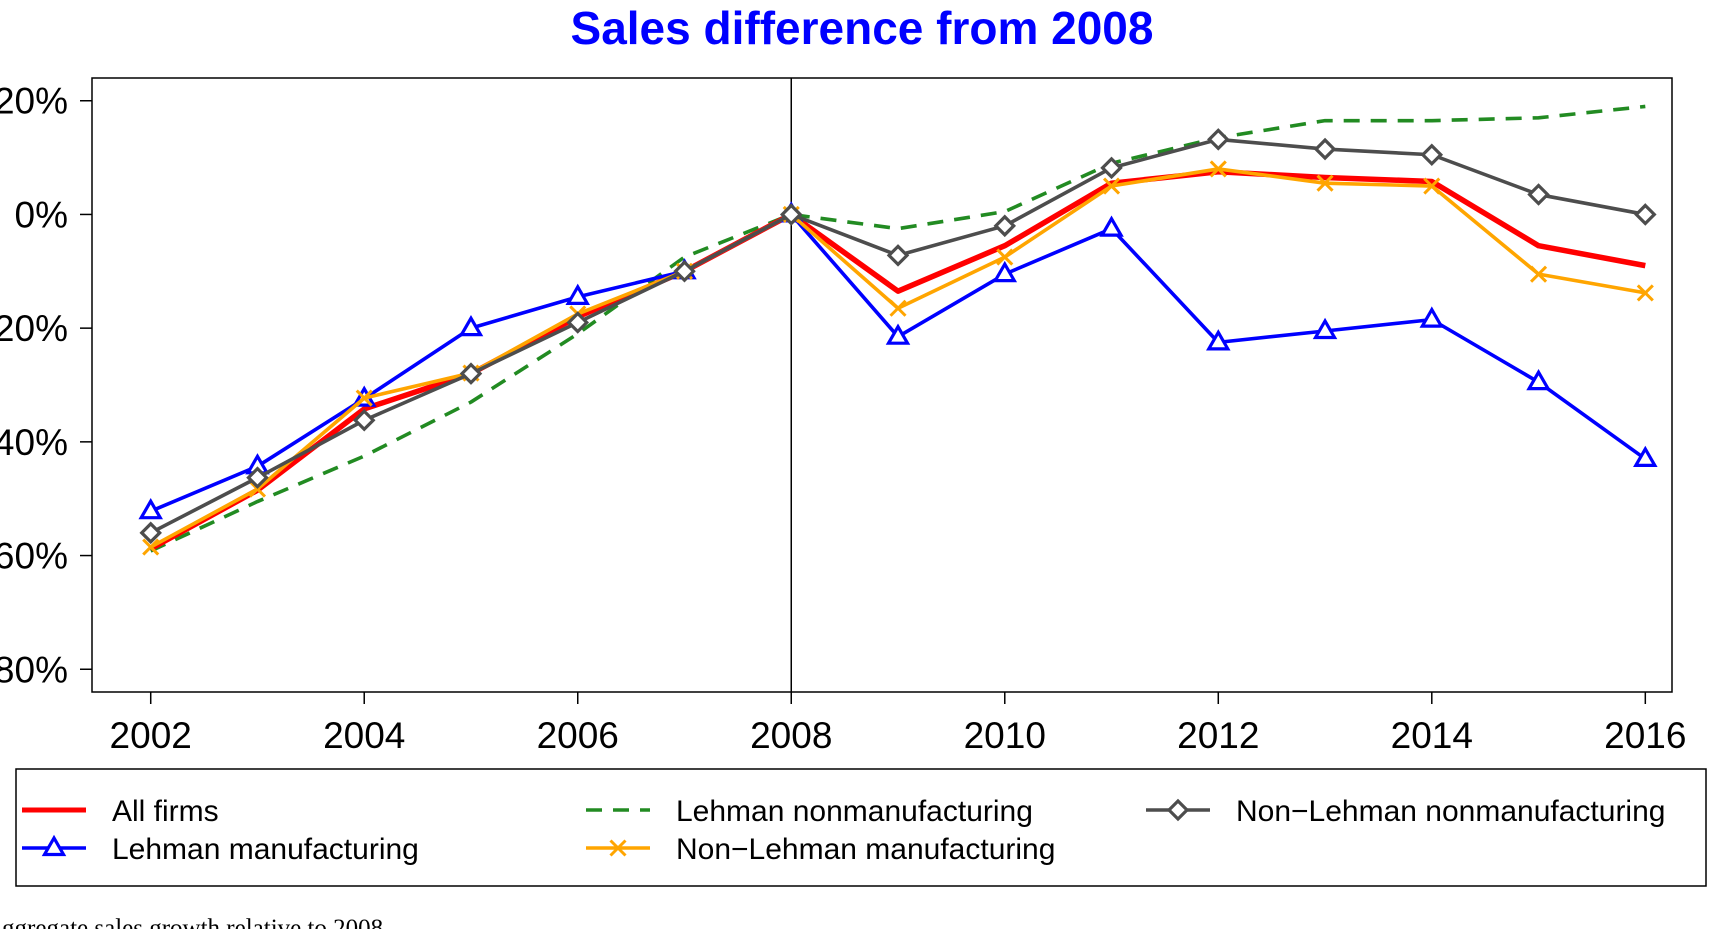  What do you see at coordinates (41, 214) in the screenshot?
I see `y-tick-label: 0%` at bounding box center [41, 214].